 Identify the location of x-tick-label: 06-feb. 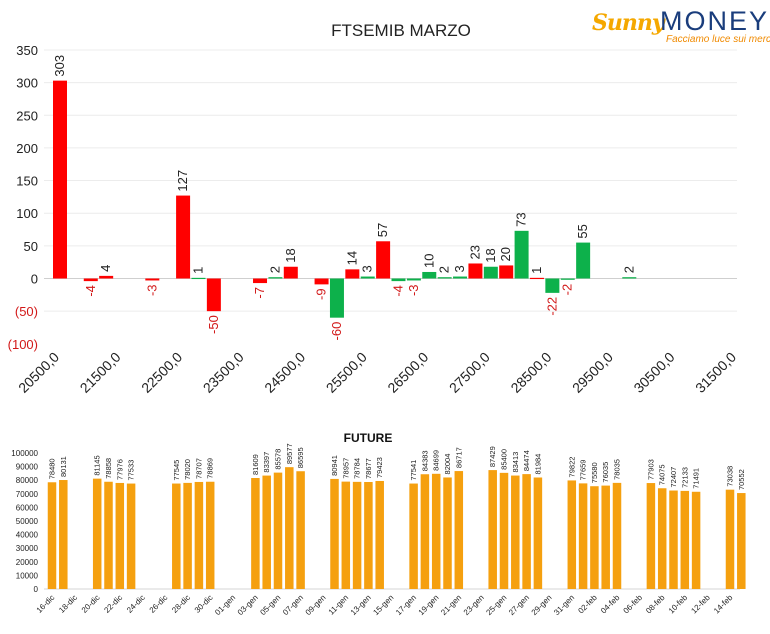
(633, 604).